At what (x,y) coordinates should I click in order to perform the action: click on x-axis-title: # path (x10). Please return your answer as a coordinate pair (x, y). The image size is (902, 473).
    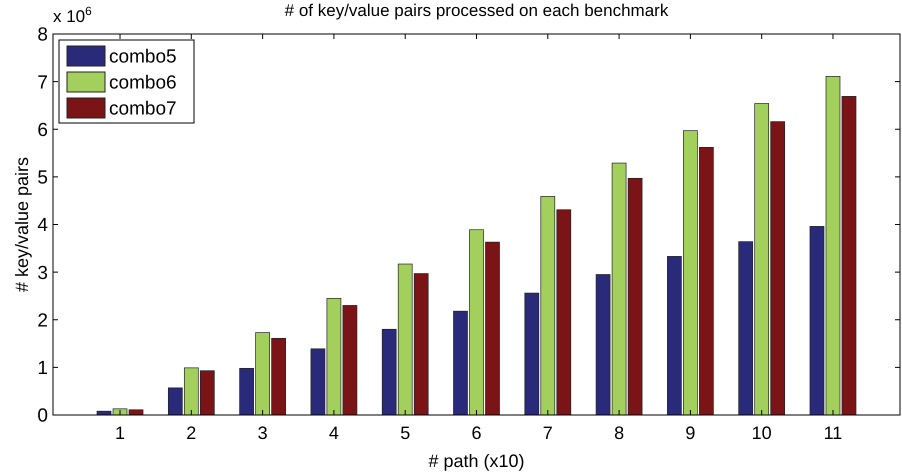
    Looking at the image, I should click on (476, 461).